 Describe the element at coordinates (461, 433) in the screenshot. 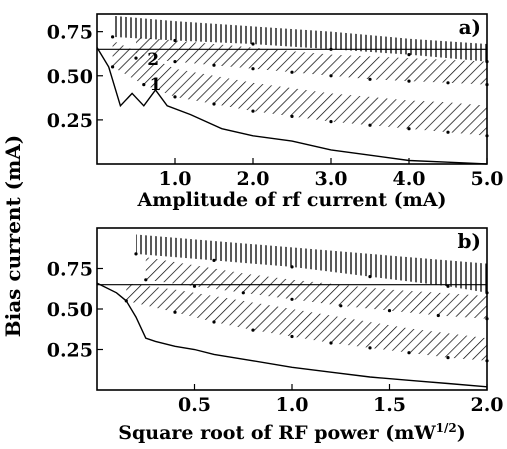

I see `x-axis-label-b-end: )` at that location.